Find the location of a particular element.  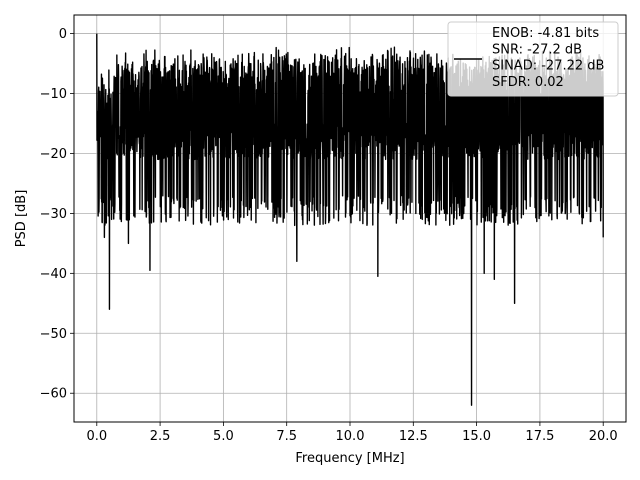

x-axis-label: Frequency [MHz] is located at coordinates (349, 458).